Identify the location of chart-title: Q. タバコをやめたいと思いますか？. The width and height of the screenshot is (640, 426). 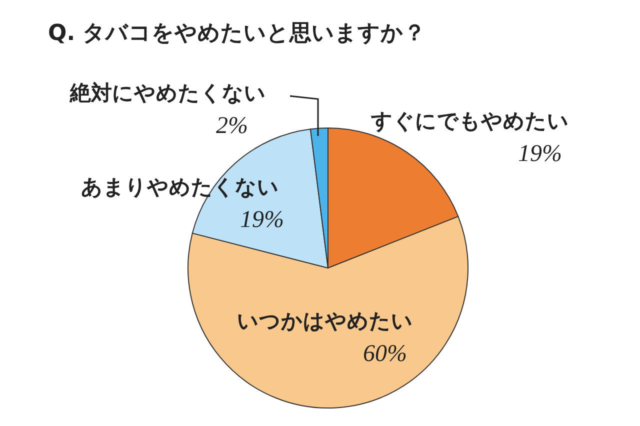
(237, 33).